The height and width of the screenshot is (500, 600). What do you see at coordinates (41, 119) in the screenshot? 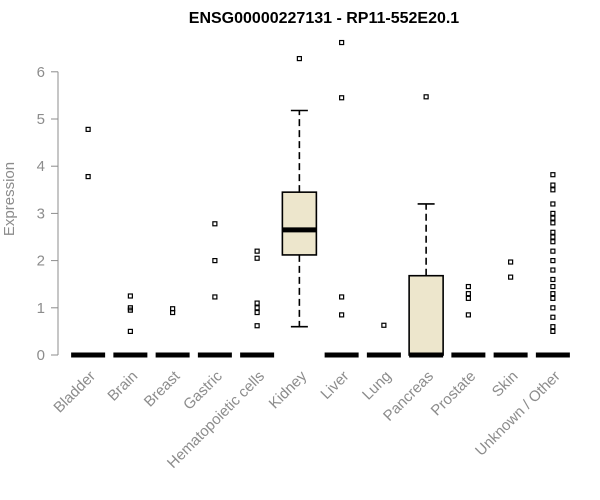
I see `y-tick-label: 5` at bounding box center [41, 119].